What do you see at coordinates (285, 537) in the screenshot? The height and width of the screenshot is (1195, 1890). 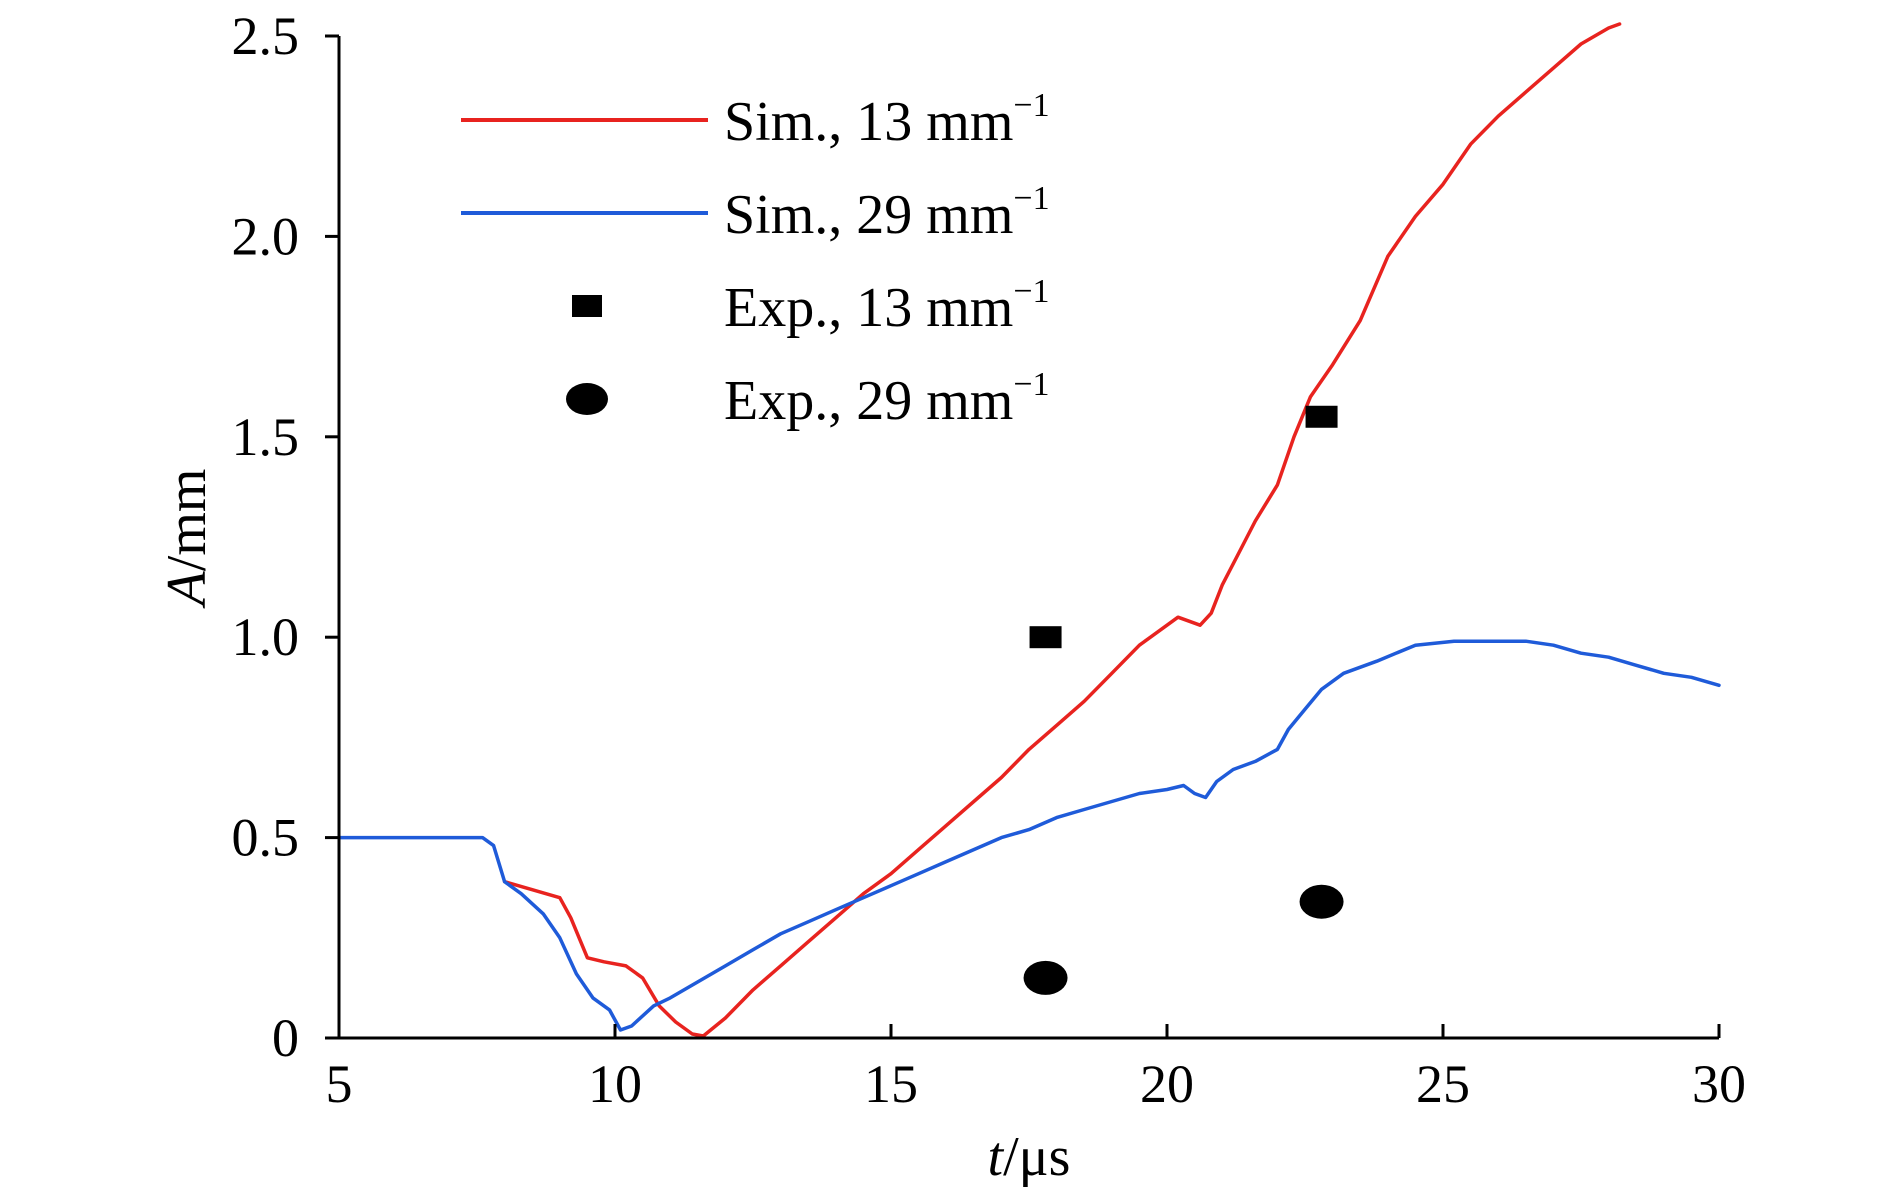 I see `y-ticks: 0 0.5 1.0 1.5 2.0 2.5` at bounding box center [285, 537].